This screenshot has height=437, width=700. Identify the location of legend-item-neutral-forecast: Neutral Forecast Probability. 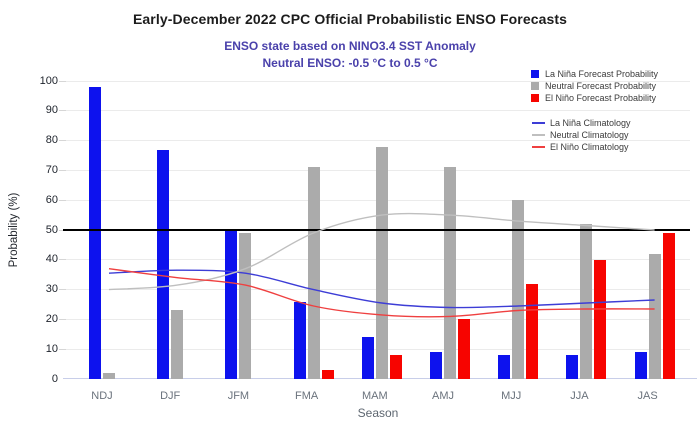
(594, 86).